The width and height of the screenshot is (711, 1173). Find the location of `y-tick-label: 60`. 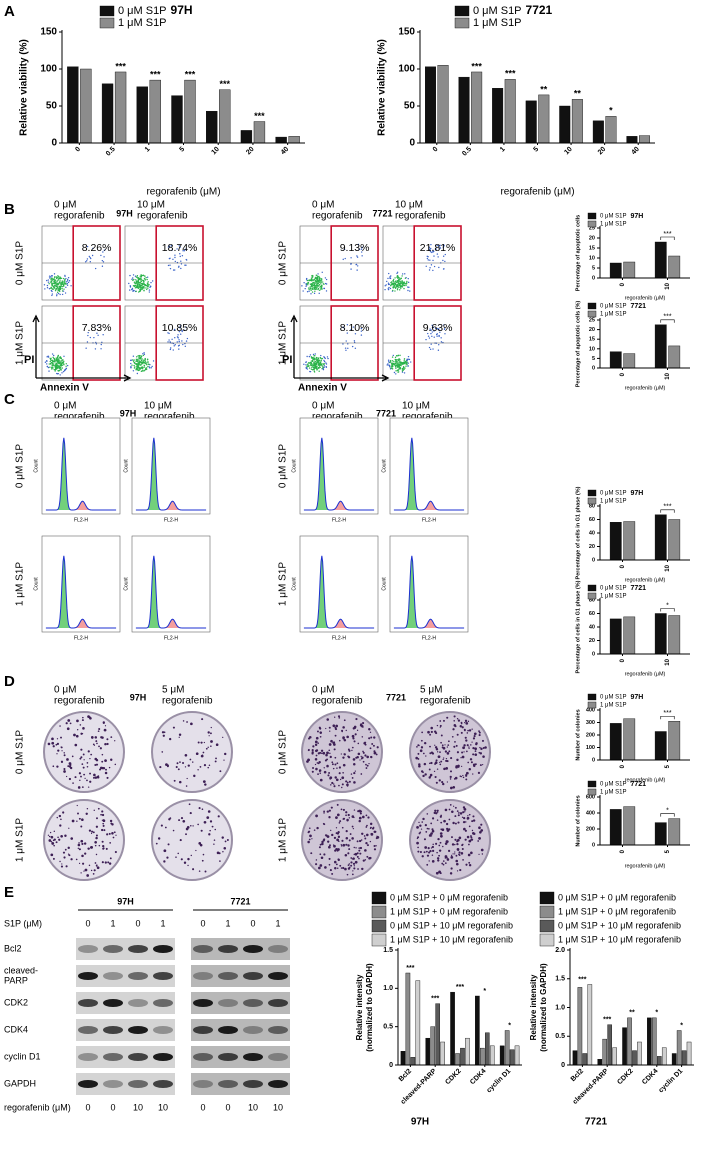

y-tick-label: 60 is located at coordinates (592, 520).